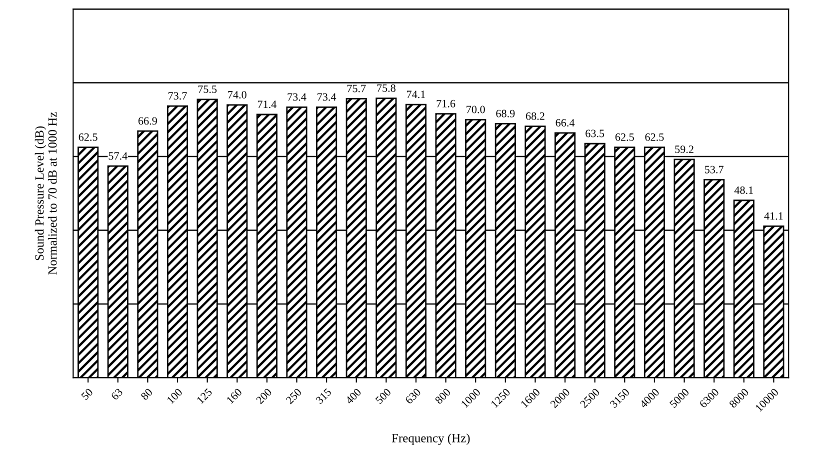 This screenshot has height=455, width=813. I want to click on data-label: 59.2, so click(684, 150).